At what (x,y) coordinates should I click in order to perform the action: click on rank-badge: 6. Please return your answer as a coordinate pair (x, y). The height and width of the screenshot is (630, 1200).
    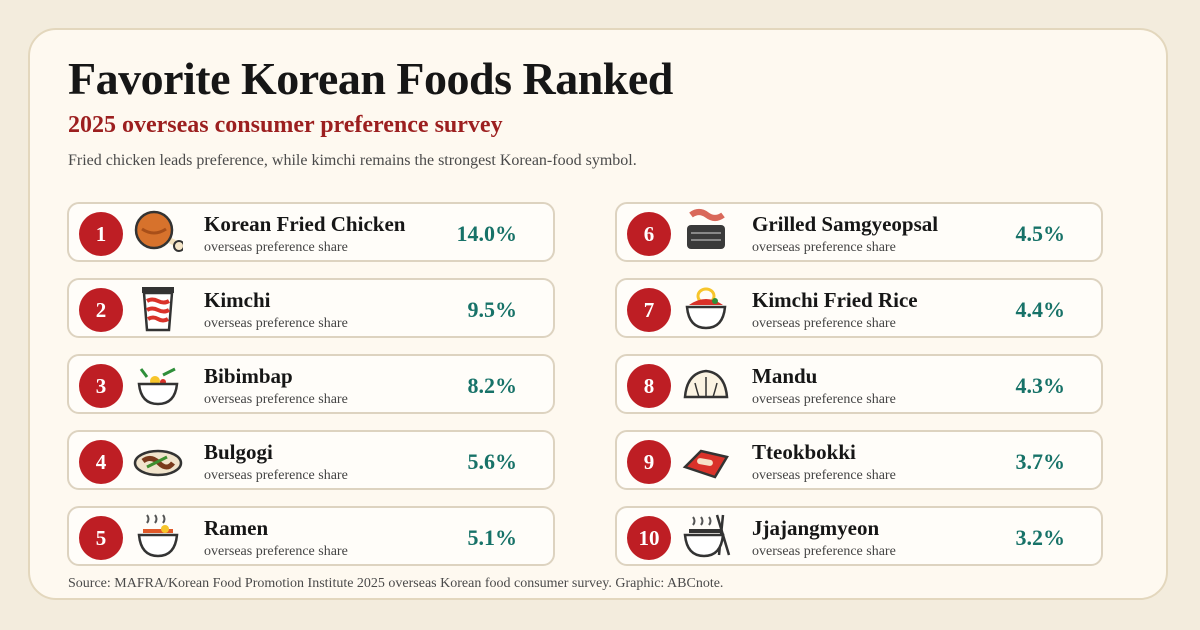
    Looking at the image, I should click on (649, 234).